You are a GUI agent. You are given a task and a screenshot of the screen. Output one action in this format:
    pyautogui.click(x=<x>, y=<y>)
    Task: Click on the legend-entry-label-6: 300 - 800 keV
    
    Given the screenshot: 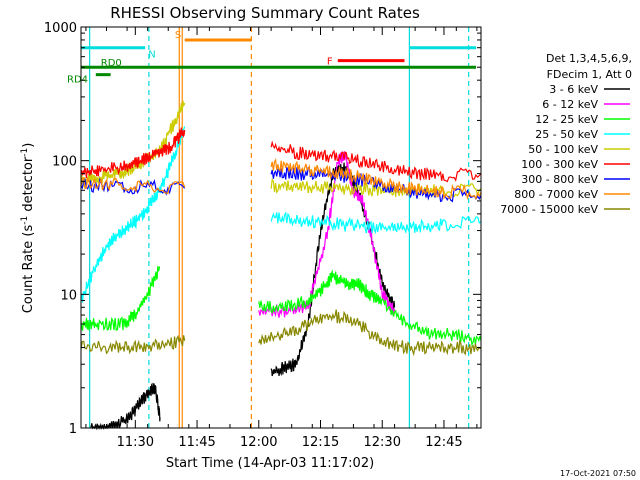 What is the action you would take?
    pyautogui.click(x=559, y=179)
    